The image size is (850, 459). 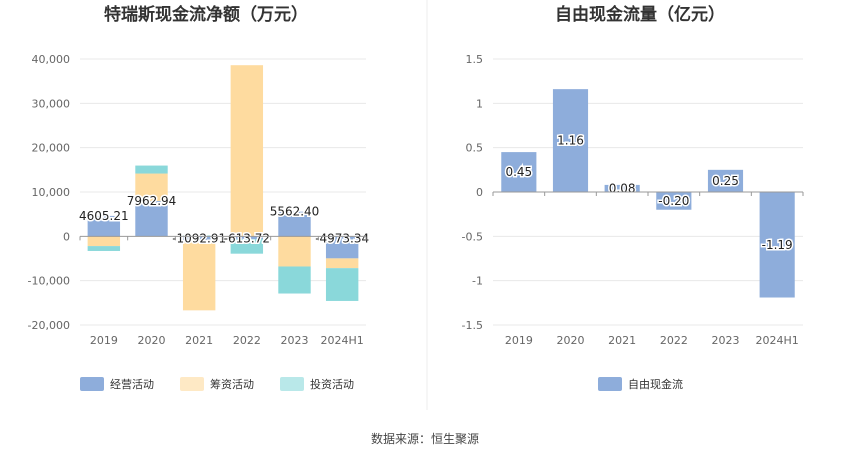 What do you see at coordinates (51, 59) in the screenshot?
I see `y-tick-label: 40,000` at bounding box center [51, 59].